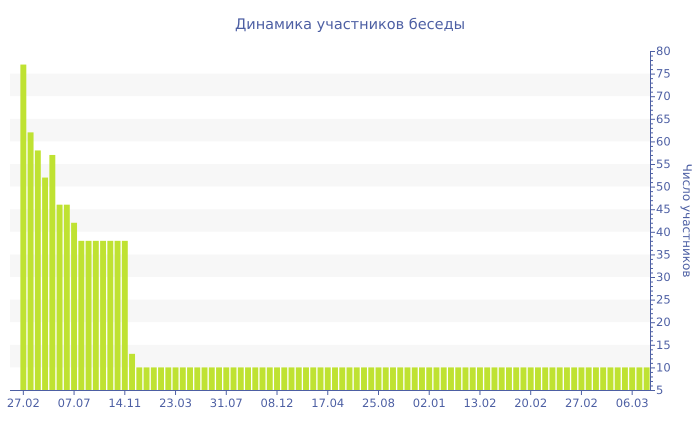  I want to click on y-tick-label: 45, so click(663, 209).